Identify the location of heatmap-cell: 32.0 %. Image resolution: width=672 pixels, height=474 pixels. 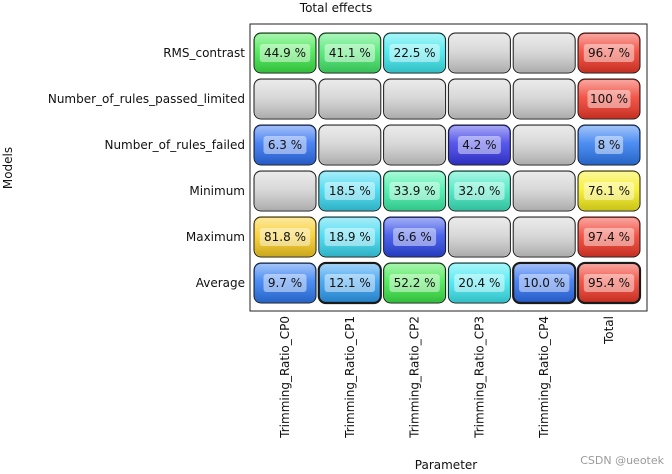
(479, 191).